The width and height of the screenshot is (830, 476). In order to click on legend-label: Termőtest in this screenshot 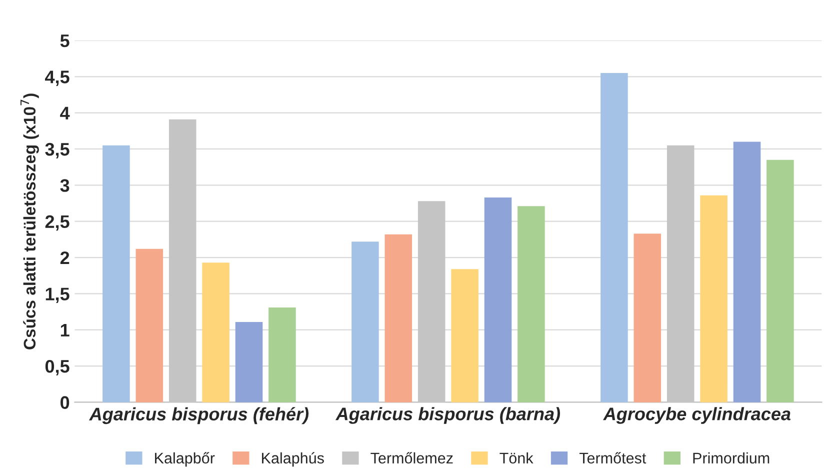, I will do `click(612, 458)`.